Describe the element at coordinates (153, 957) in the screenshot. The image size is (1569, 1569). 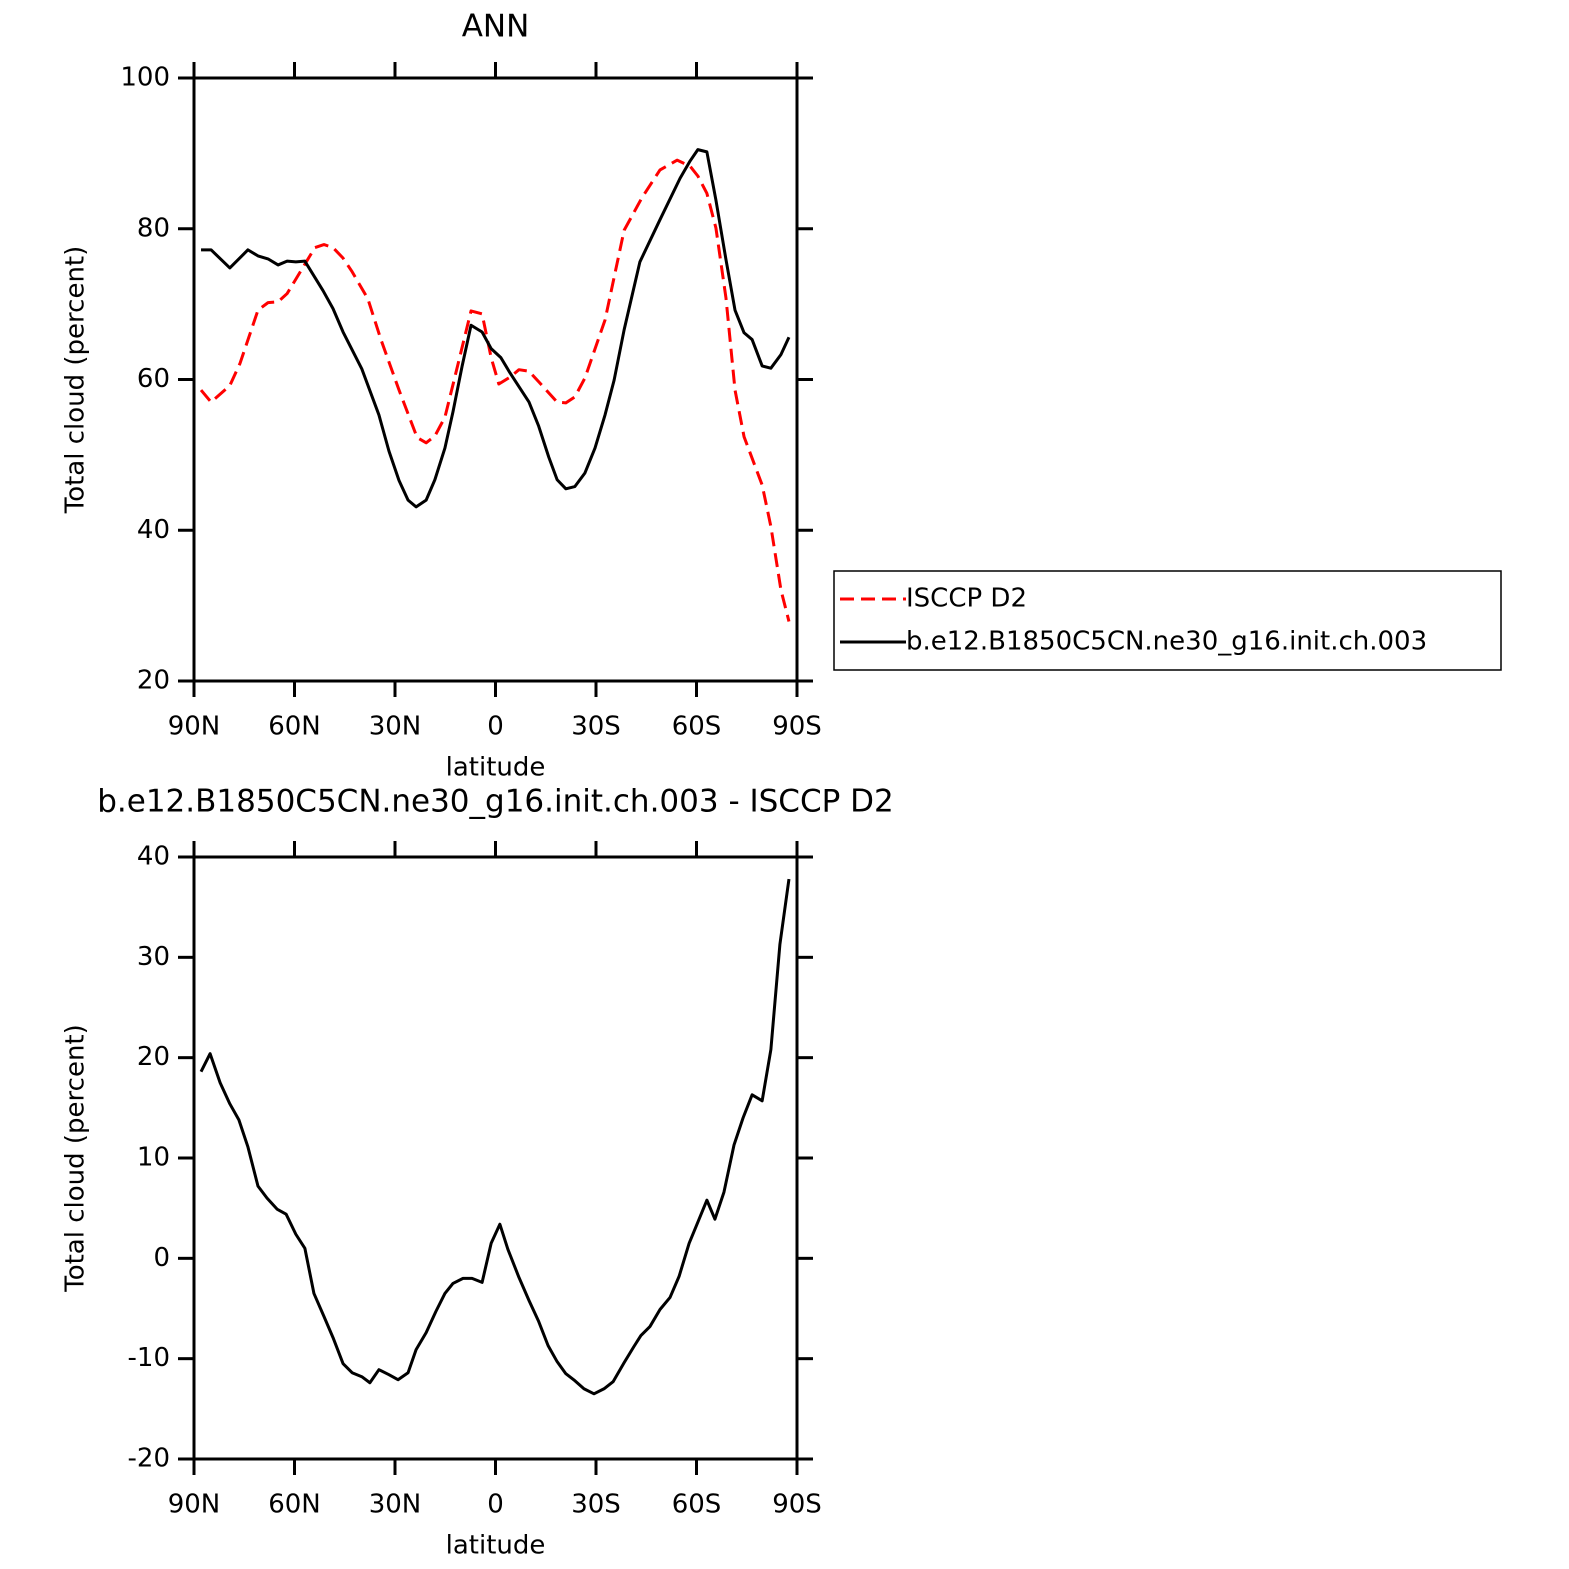
I see `y-tick-label: 30` at that location.